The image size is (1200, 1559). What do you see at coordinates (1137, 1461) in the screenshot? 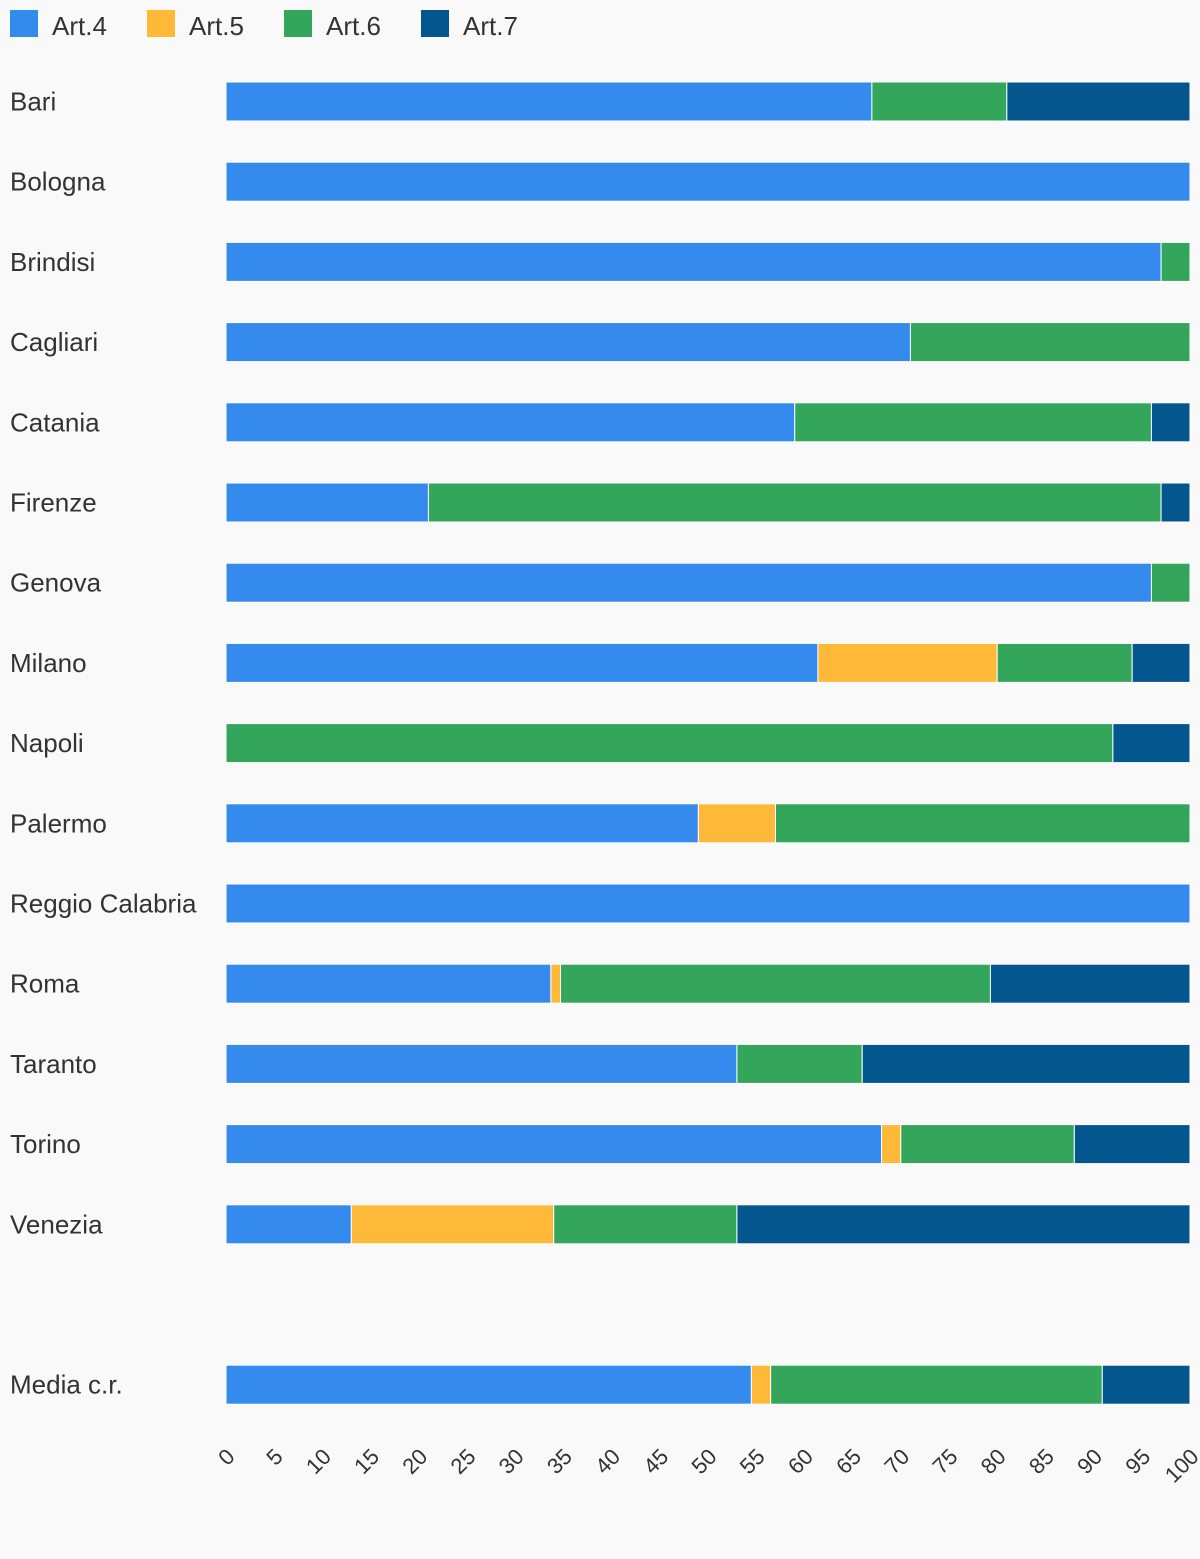
I see `x-tick-label-95: 95` at bounding box center [1137, 1461].